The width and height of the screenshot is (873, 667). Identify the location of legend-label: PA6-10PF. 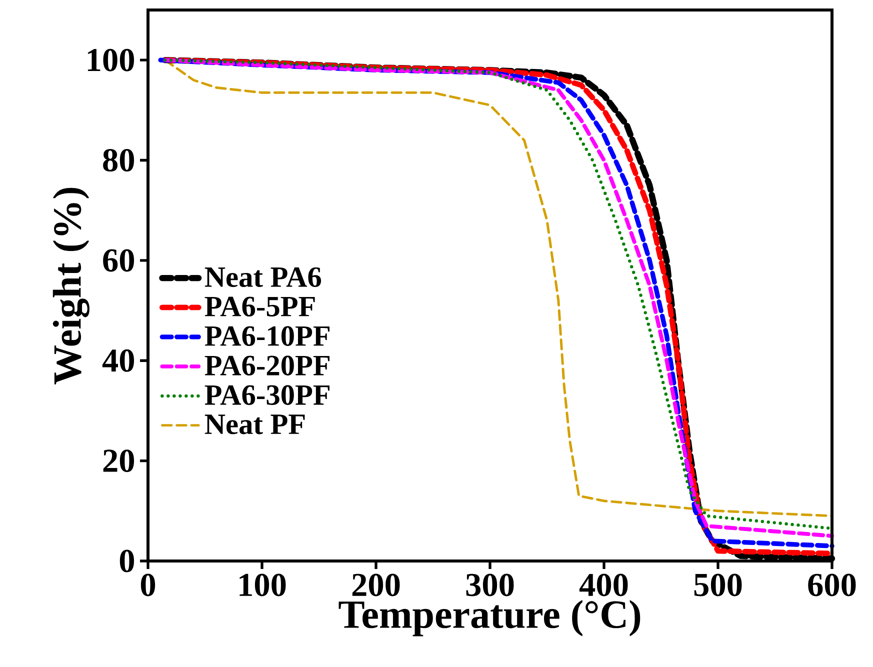
(267, 336).